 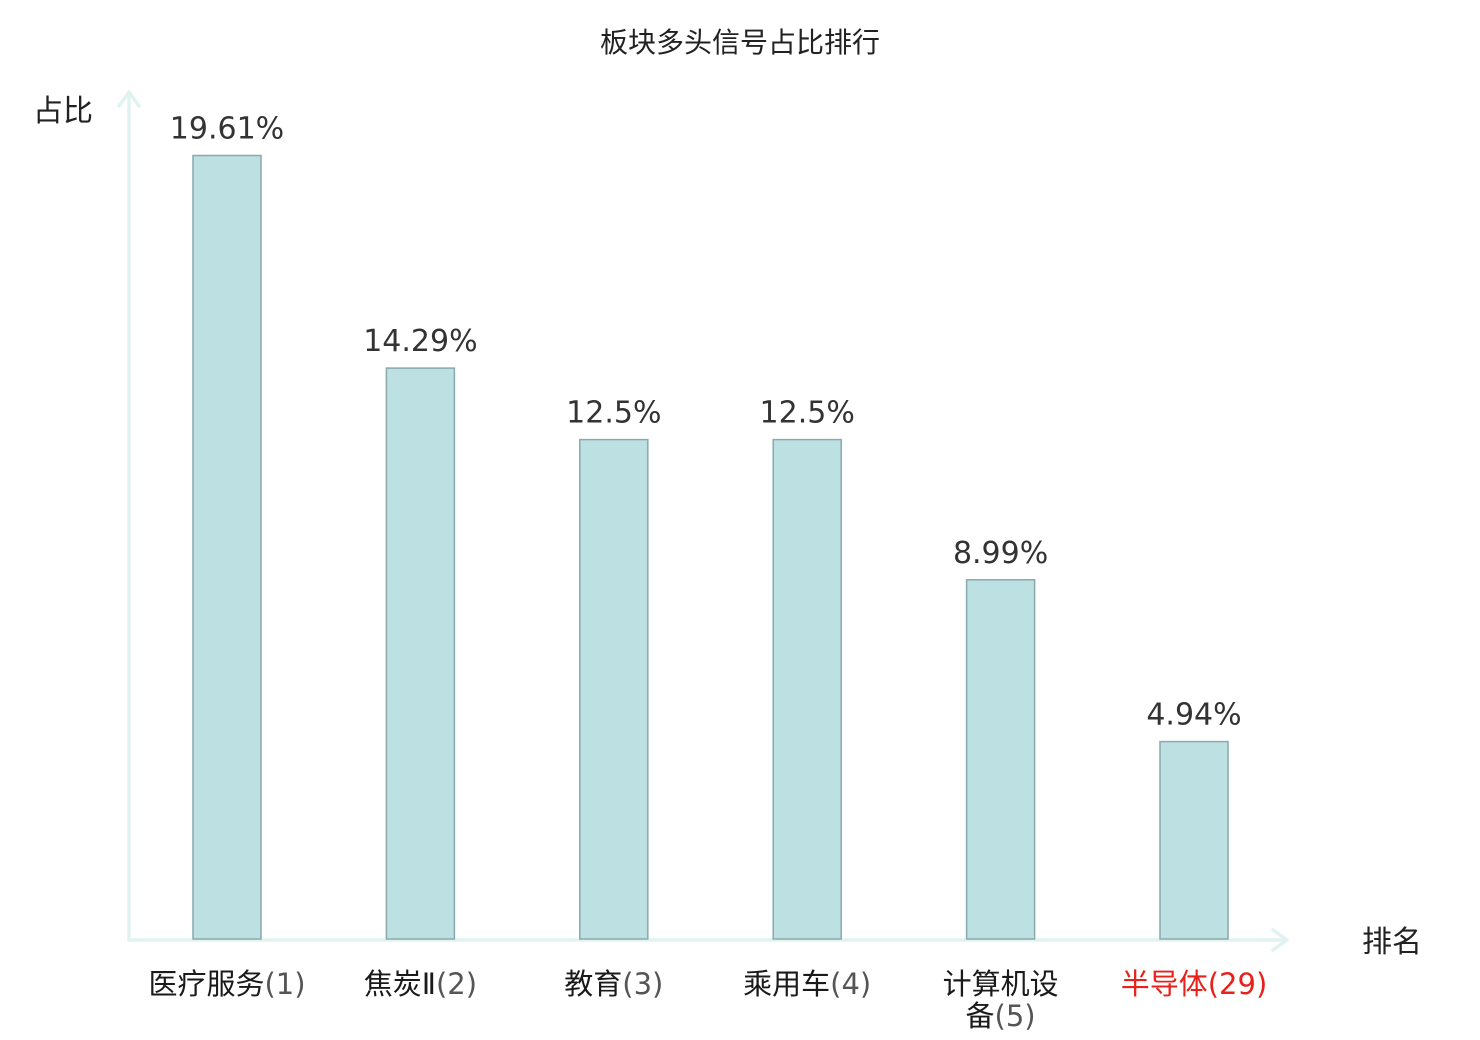 I want to click on value-label-5: 8.99%, so click(x=1000, y=553).